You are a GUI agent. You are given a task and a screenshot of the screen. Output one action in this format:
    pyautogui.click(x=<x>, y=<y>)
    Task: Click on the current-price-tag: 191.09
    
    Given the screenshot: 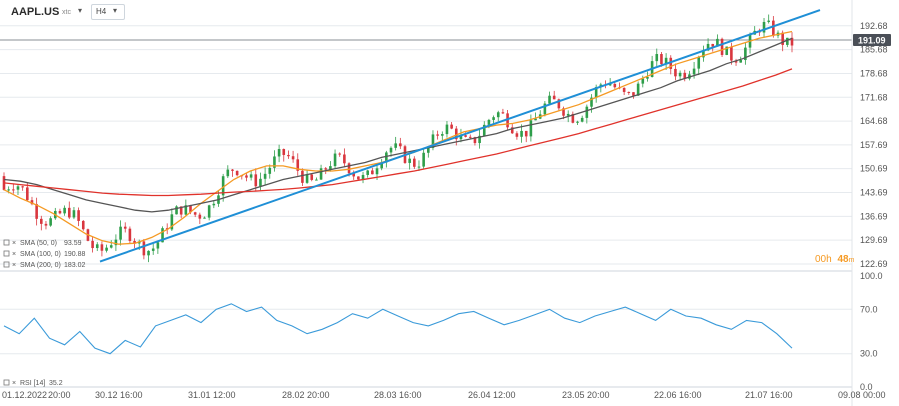 What is the action you would take?
    pyautogui.click(x=872, y=40)
    